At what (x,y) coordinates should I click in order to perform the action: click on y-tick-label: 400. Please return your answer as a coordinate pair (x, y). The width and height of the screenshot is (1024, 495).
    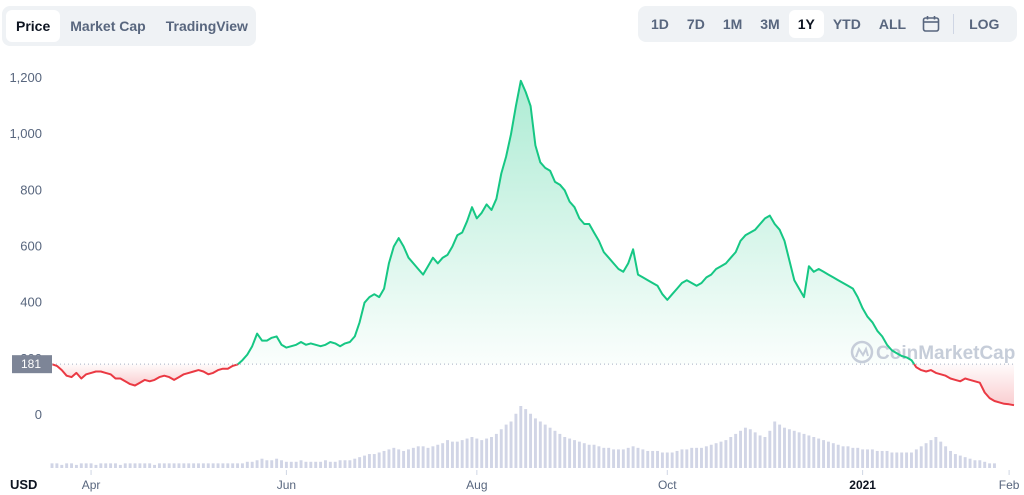
    Looking at the image, I should click on (31, 302).